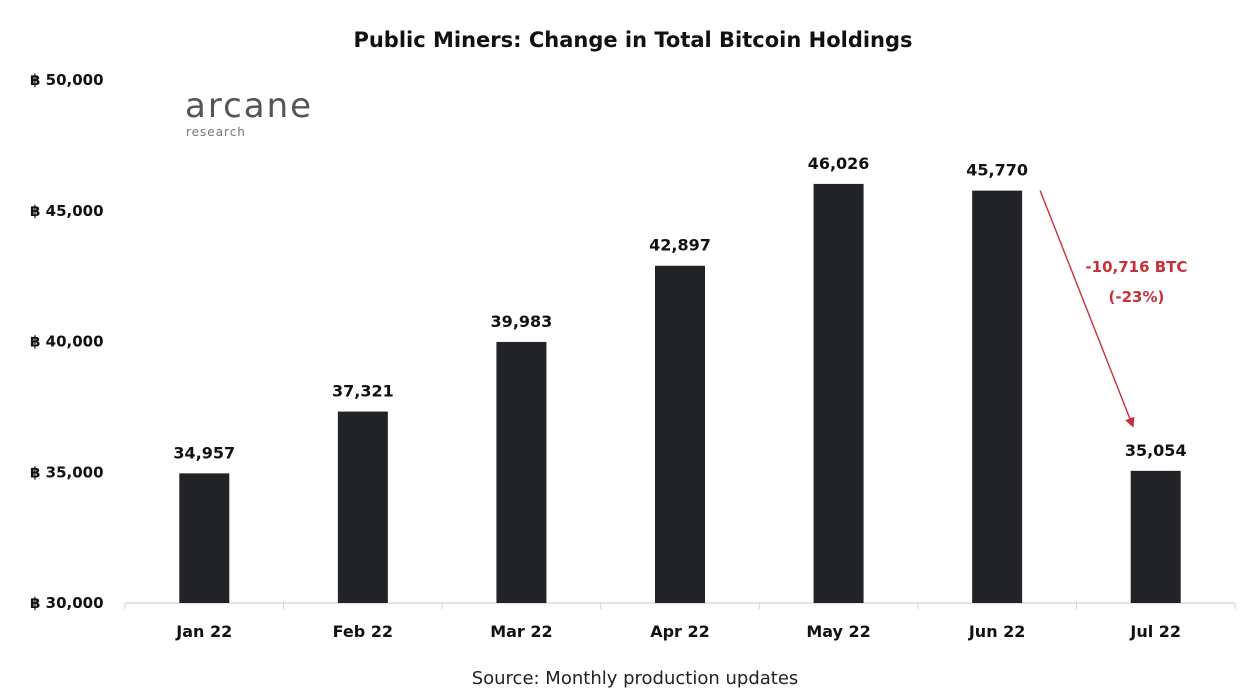 The height and width of the screenshot is (700, 1251). I want to click on x-tick-label: Apr 22, so click(680, 631).